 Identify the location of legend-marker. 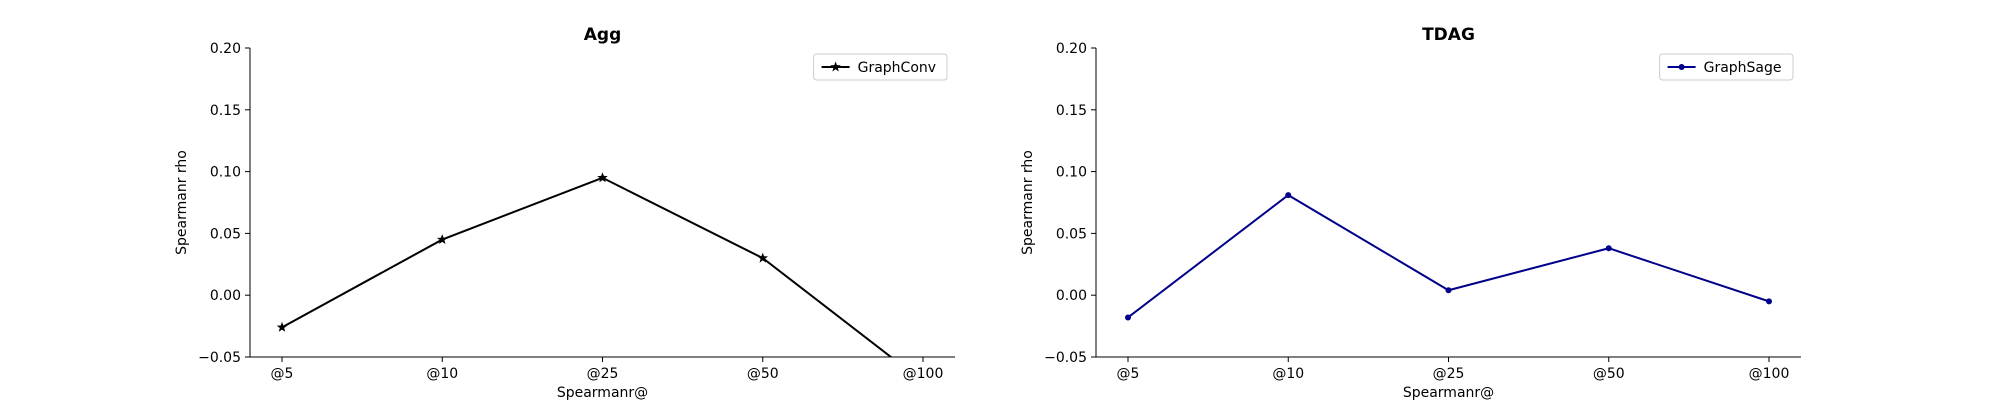
(1682, 67).